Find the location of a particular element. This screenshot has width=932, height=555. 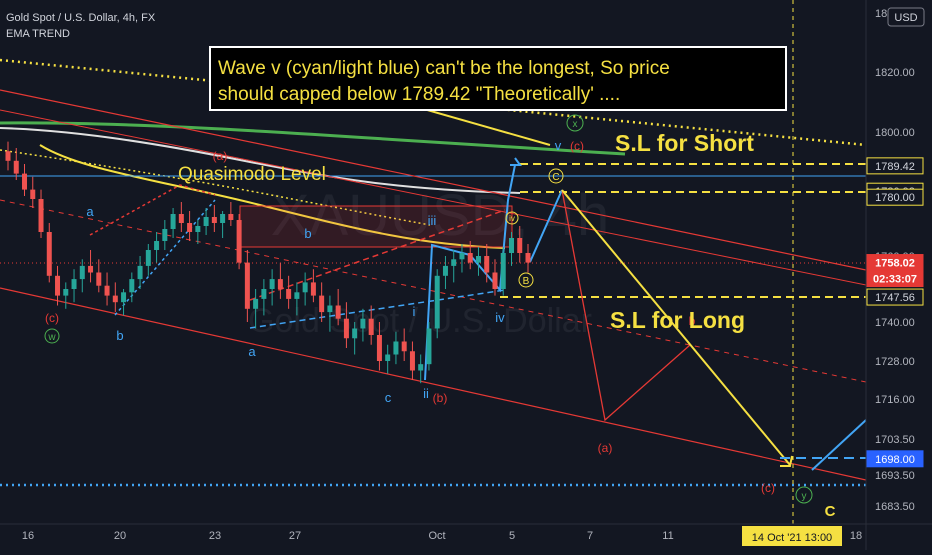

wave-label-big-C: C is located at coordinates (830, 511).